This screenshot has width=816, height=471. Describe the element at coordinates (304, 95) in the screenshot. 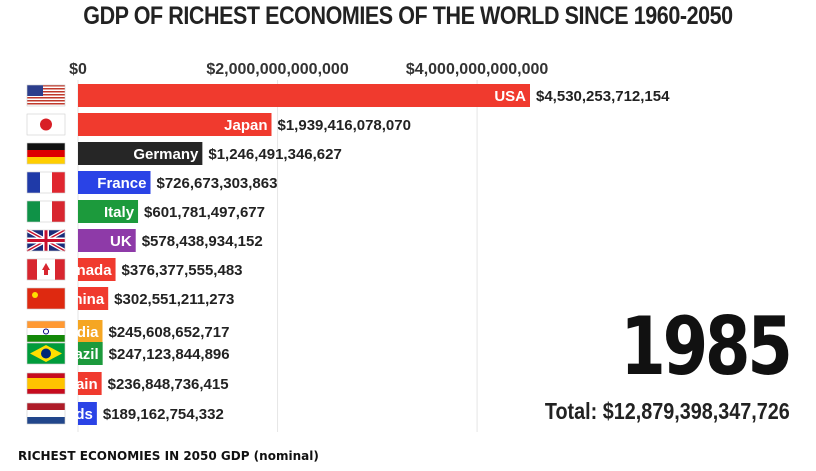

I see `bar-usa` at that location.